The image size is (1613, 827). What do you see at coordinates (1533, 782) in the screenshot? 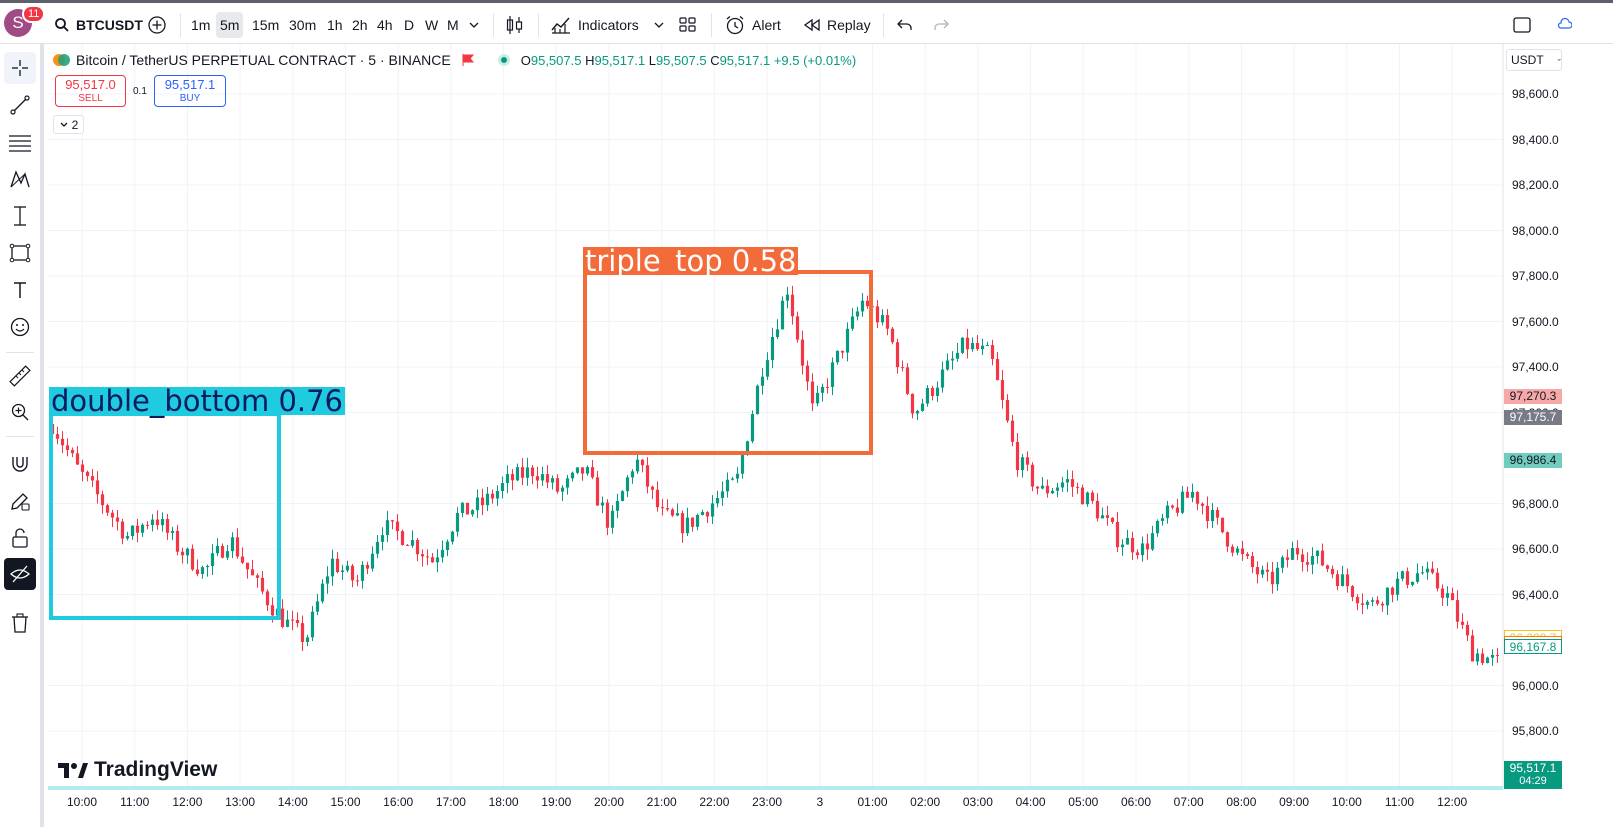
I see `bar-countdown: 04:29` at bounding box center [1533, 782].